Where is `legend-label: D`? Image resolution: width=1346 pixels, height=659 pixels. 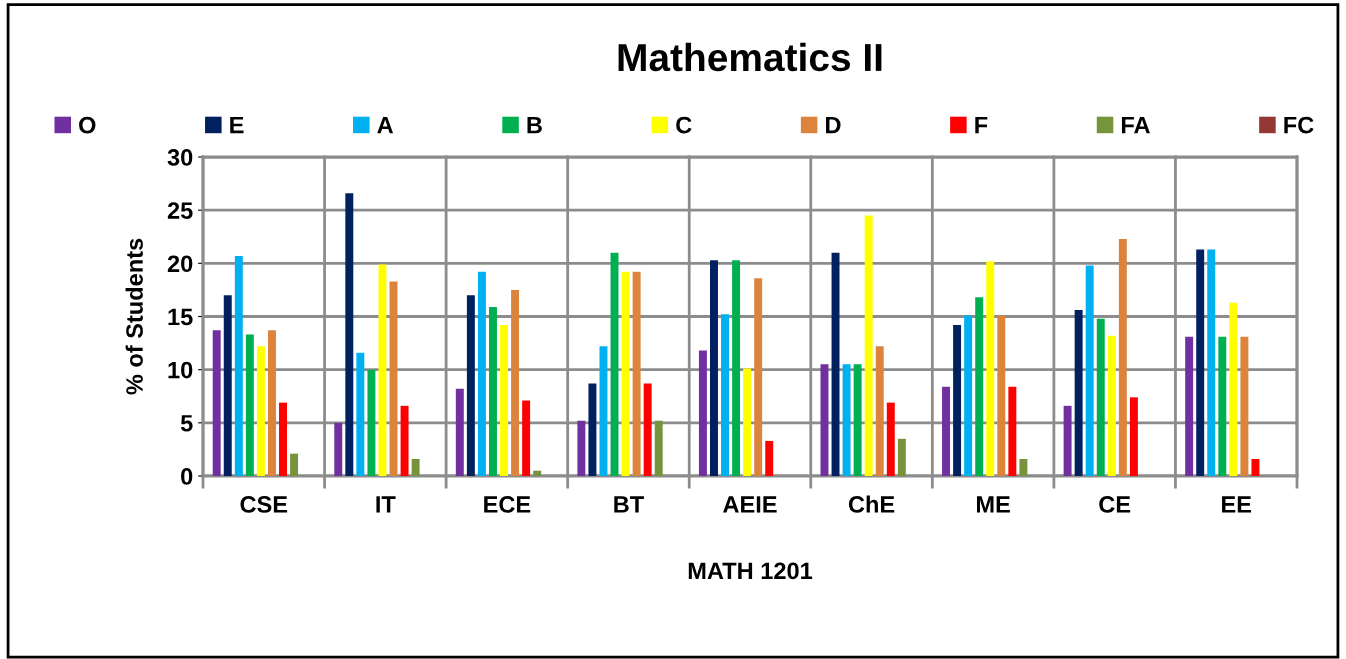
legend-label: D is located at coordinates (833, 125).